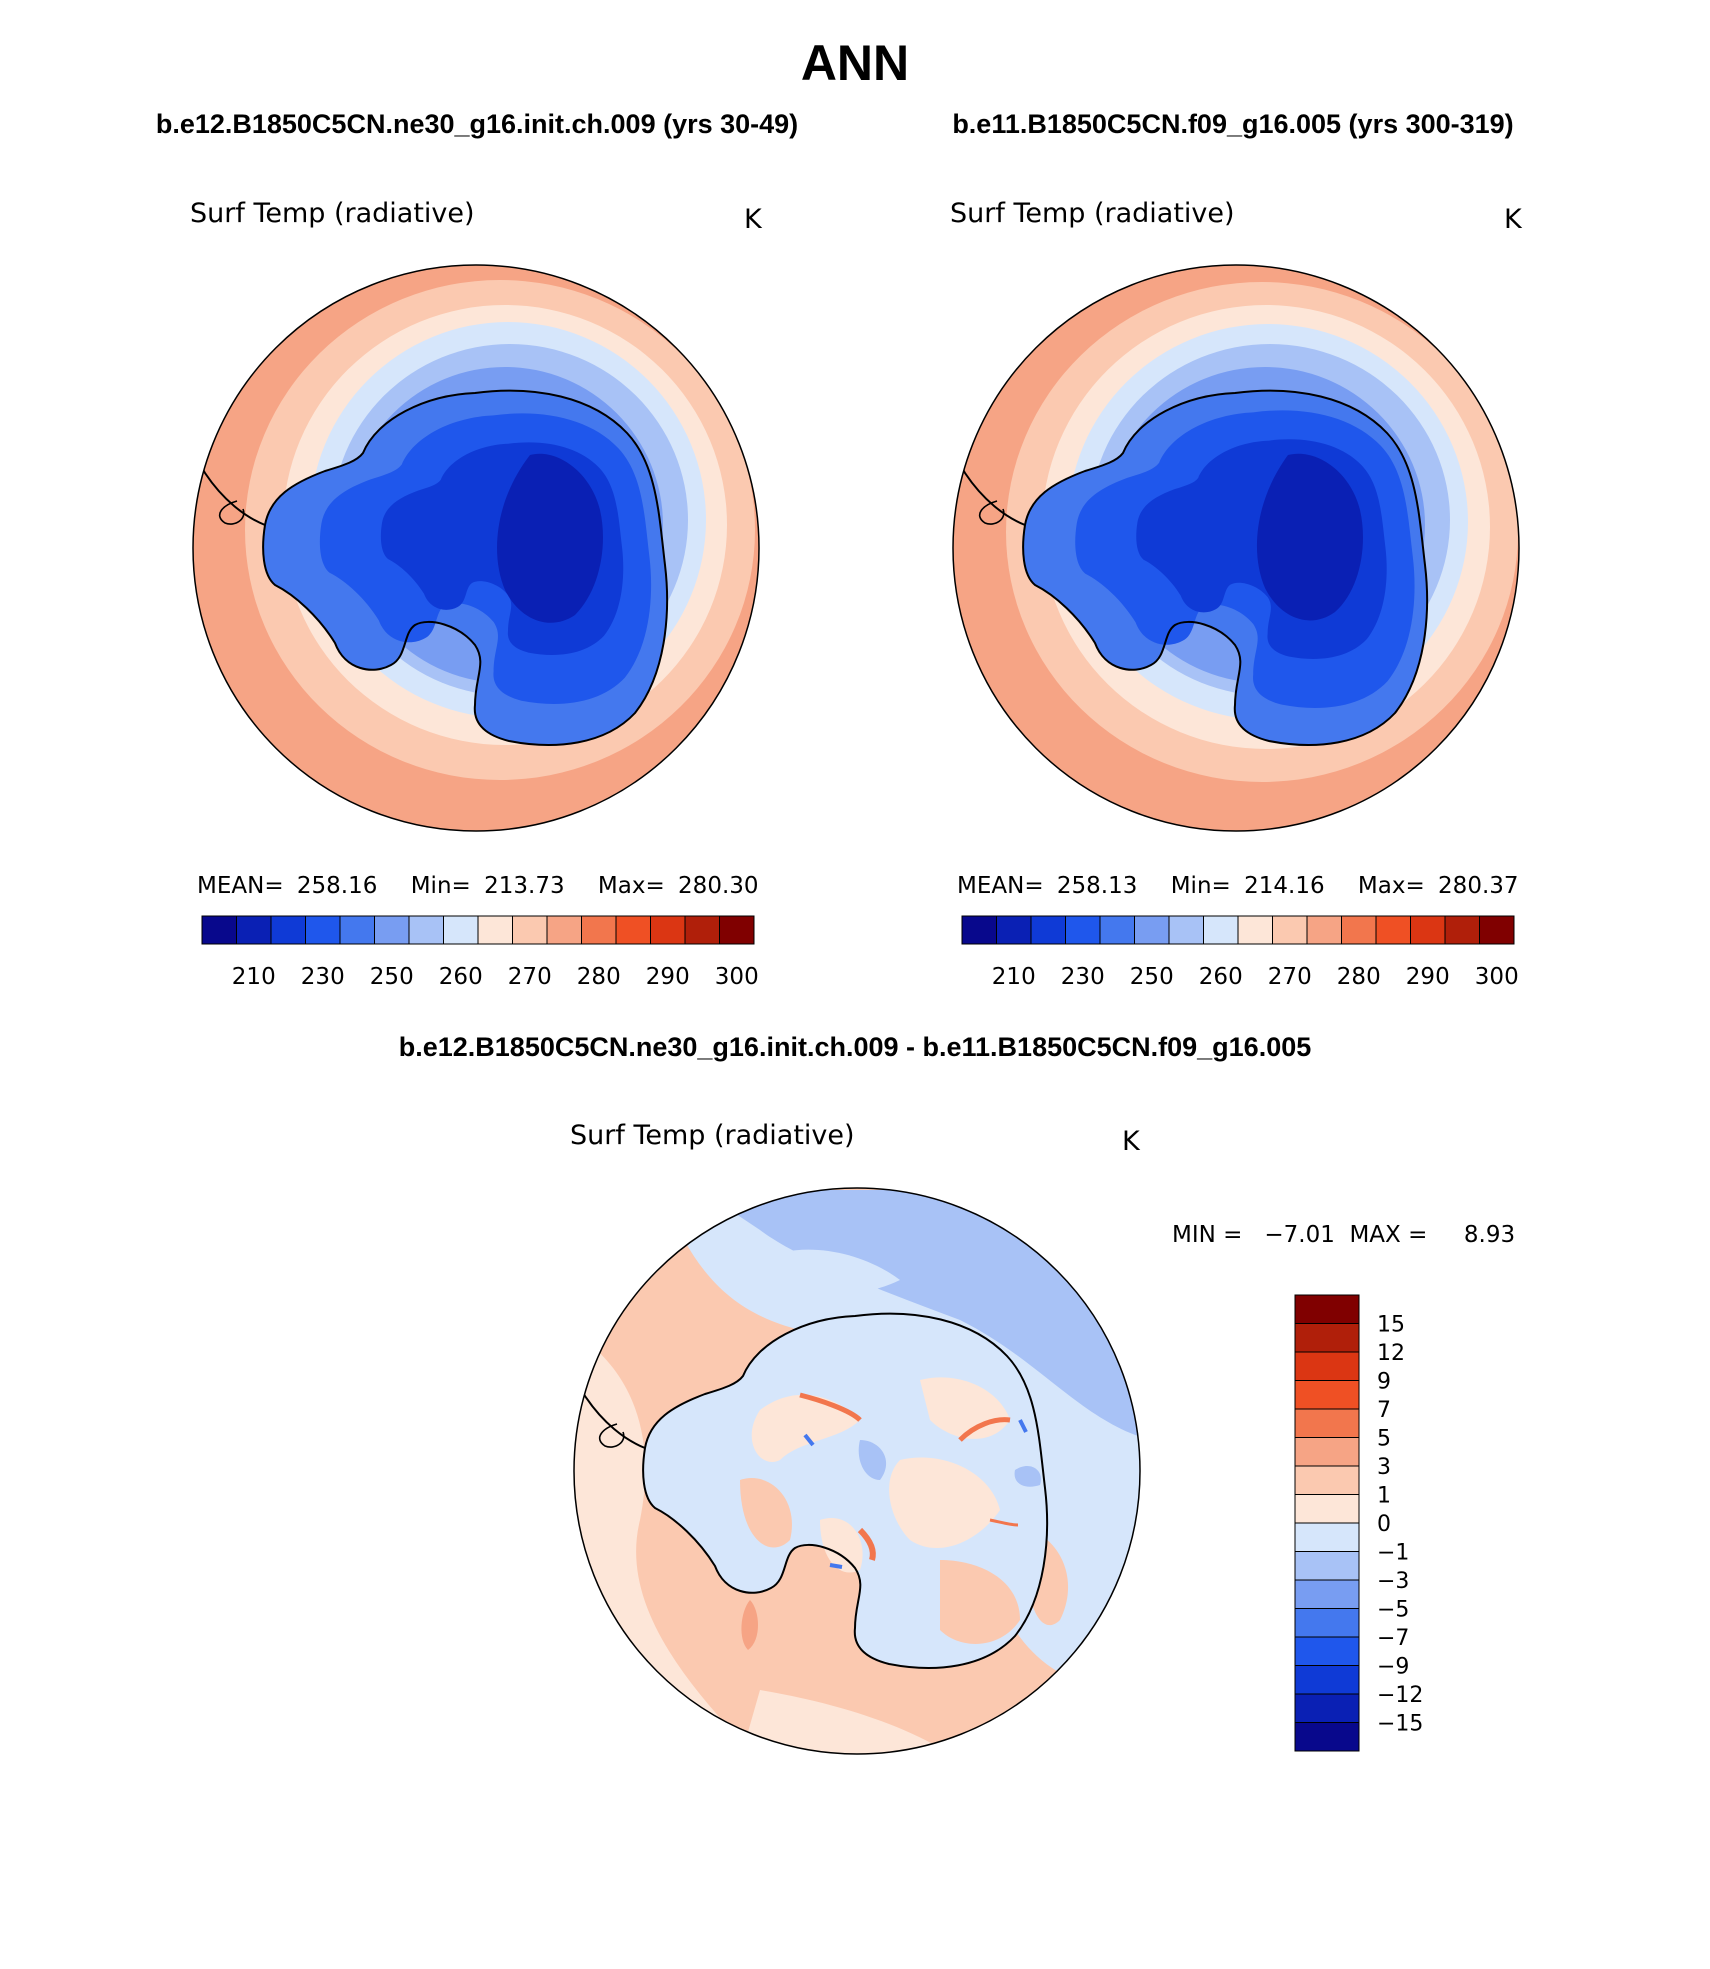 This screenshot has width=1710, height=1969. I want to click on left-colorbar-tick-label: 270, so click(530, 977).